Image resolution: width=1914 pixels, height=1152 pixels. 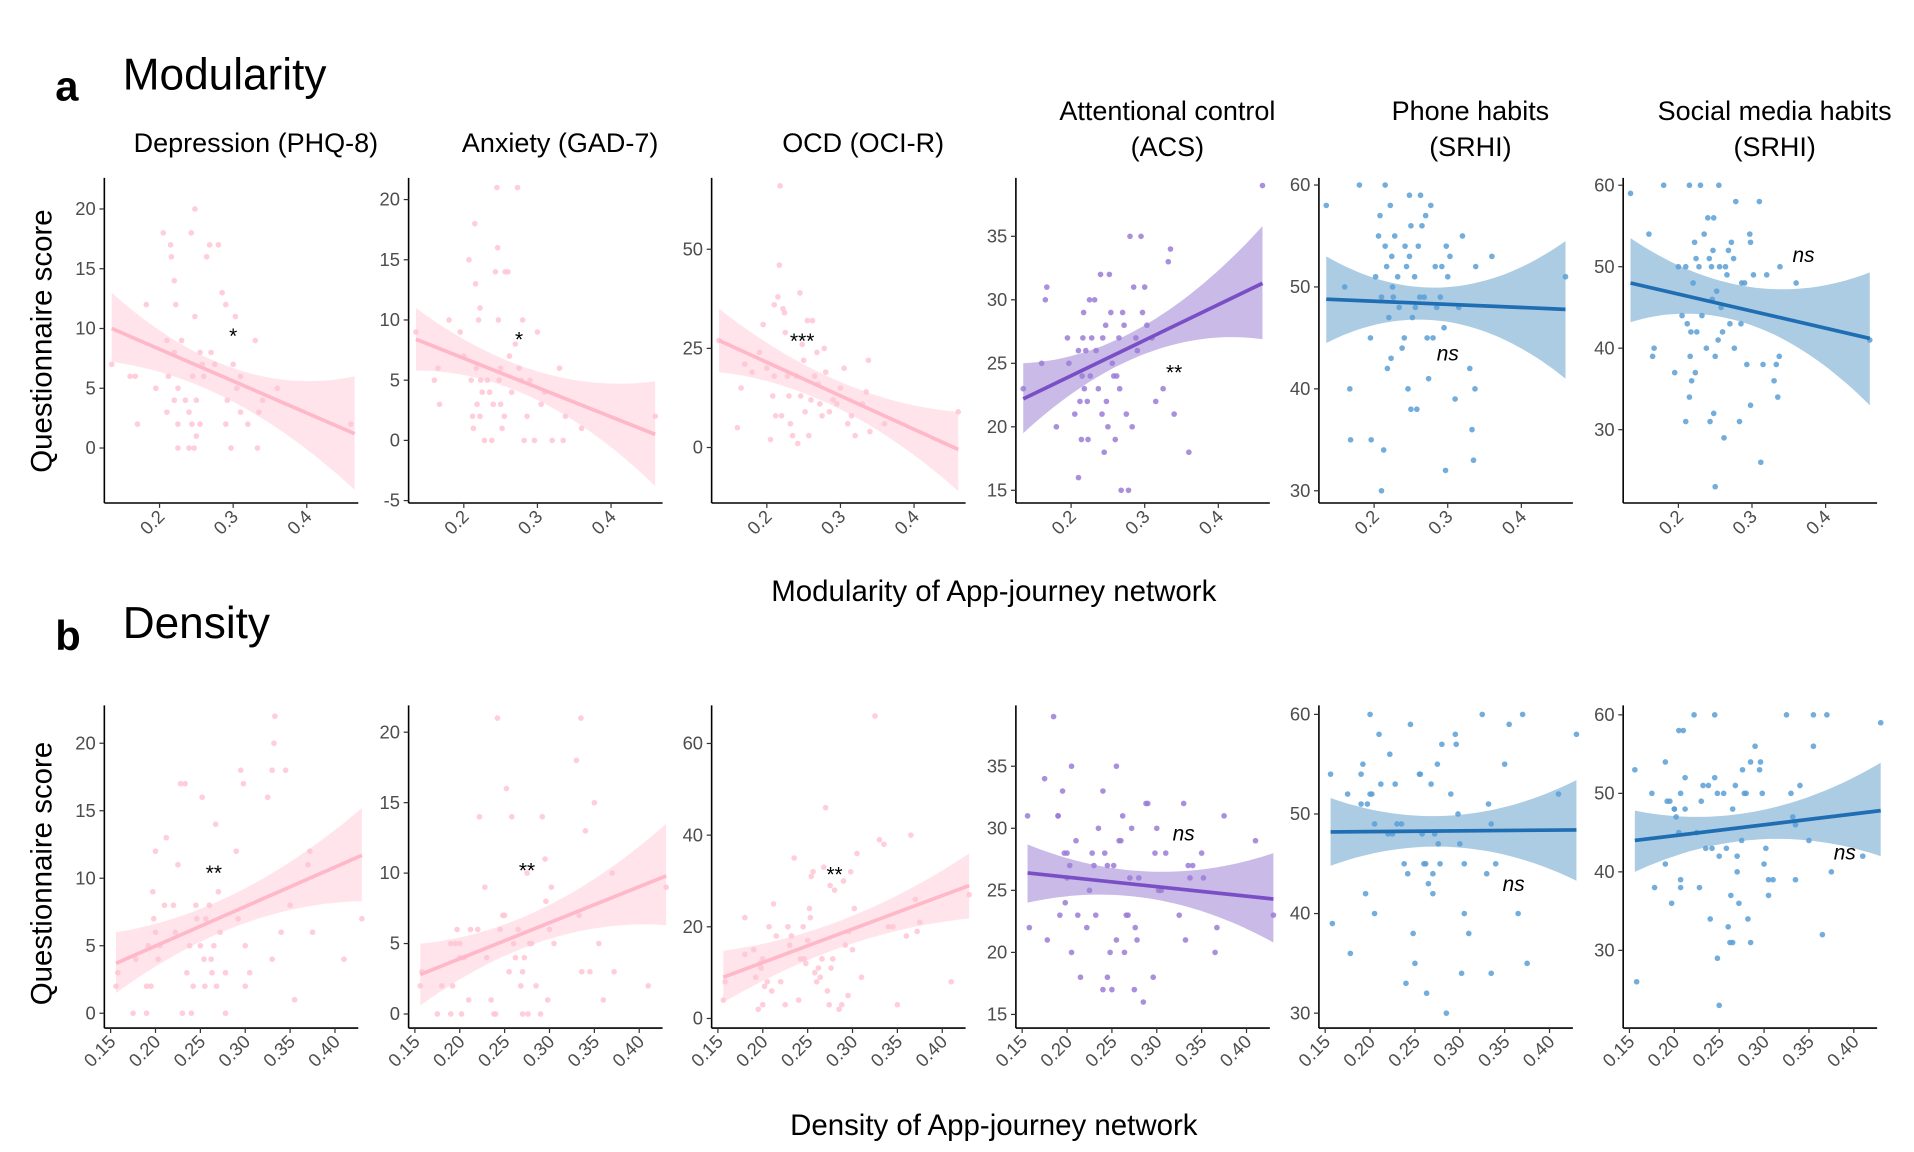 What do you see at coordinates (1300, 184) in the screenshot?
I see `y-tick-label: 60` at bounding box center [1300, 184].